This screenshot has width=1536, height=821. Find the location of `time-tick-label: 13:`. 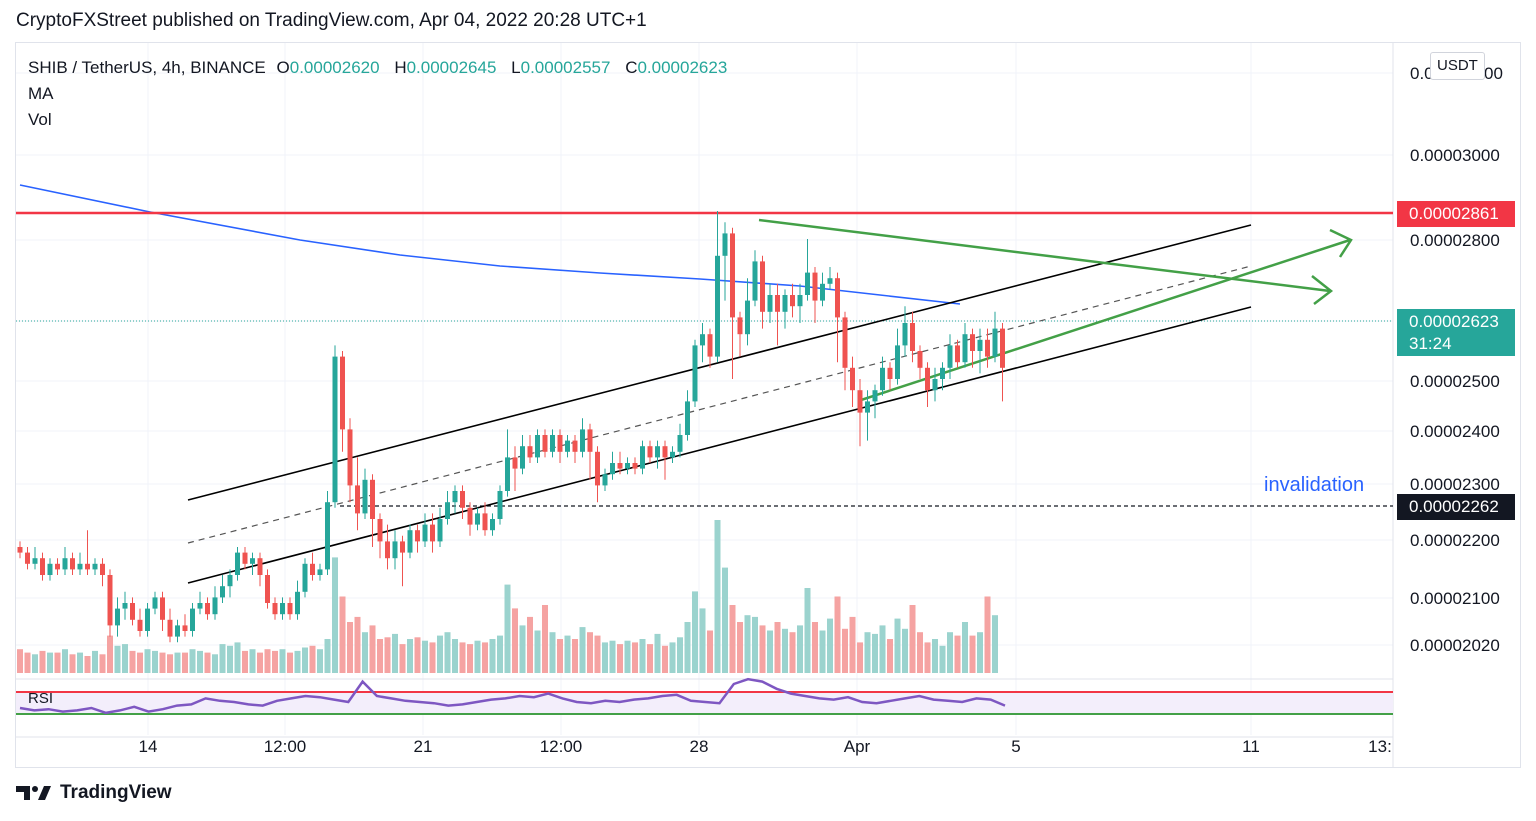

time-tick-label: 13: is located at coordinates (1380, 746).